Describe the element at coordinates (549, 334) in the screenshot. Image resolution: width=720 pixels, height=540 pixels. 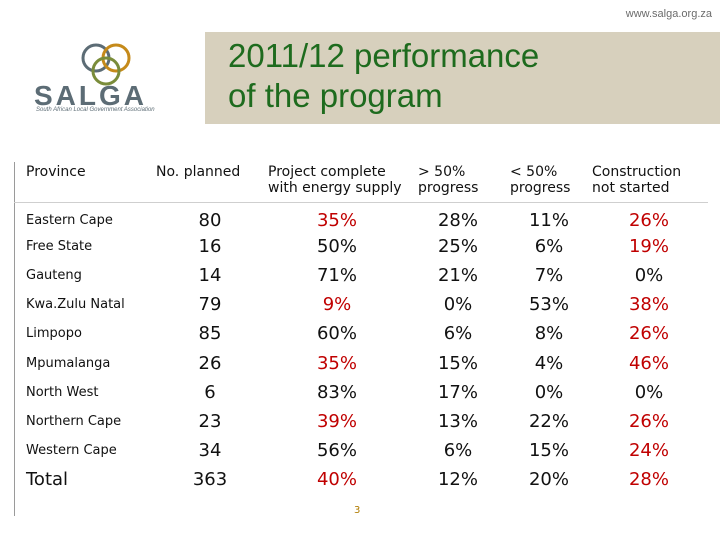
I see `cell-lt50: 8%` at that location.